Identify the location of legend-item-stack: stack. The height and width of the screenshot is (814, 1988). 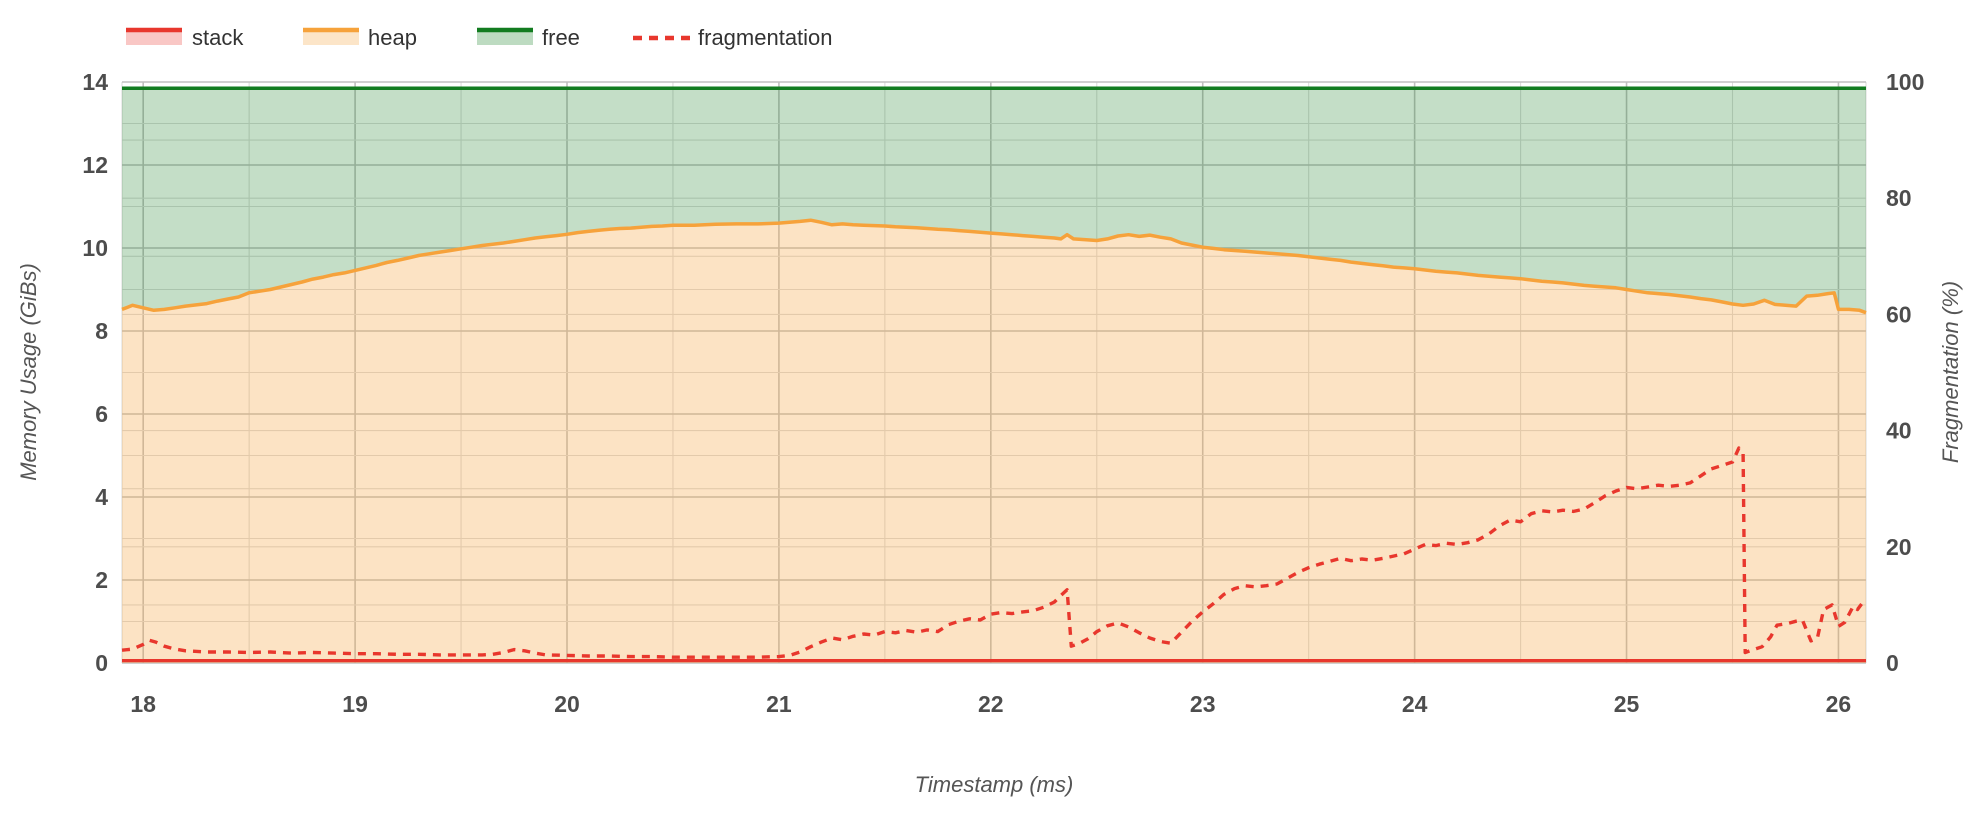
(185, 37).